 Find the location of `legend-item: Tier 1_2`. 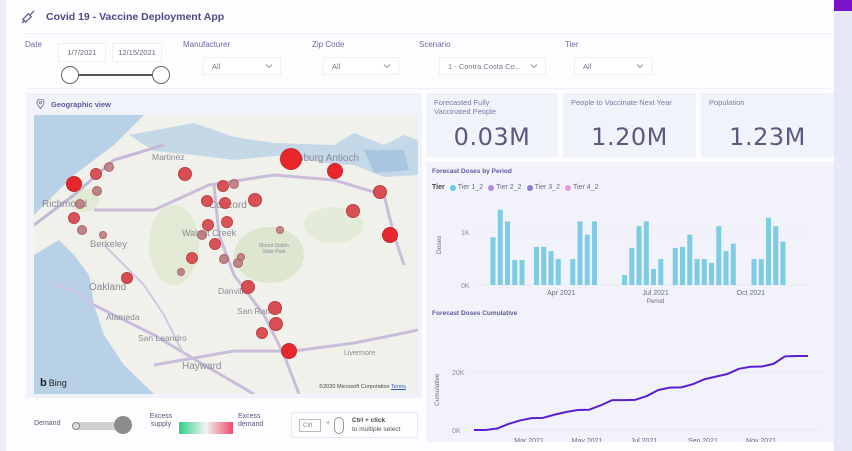

legend-item: Tier 1_2 is located at coordinates (466, 187).